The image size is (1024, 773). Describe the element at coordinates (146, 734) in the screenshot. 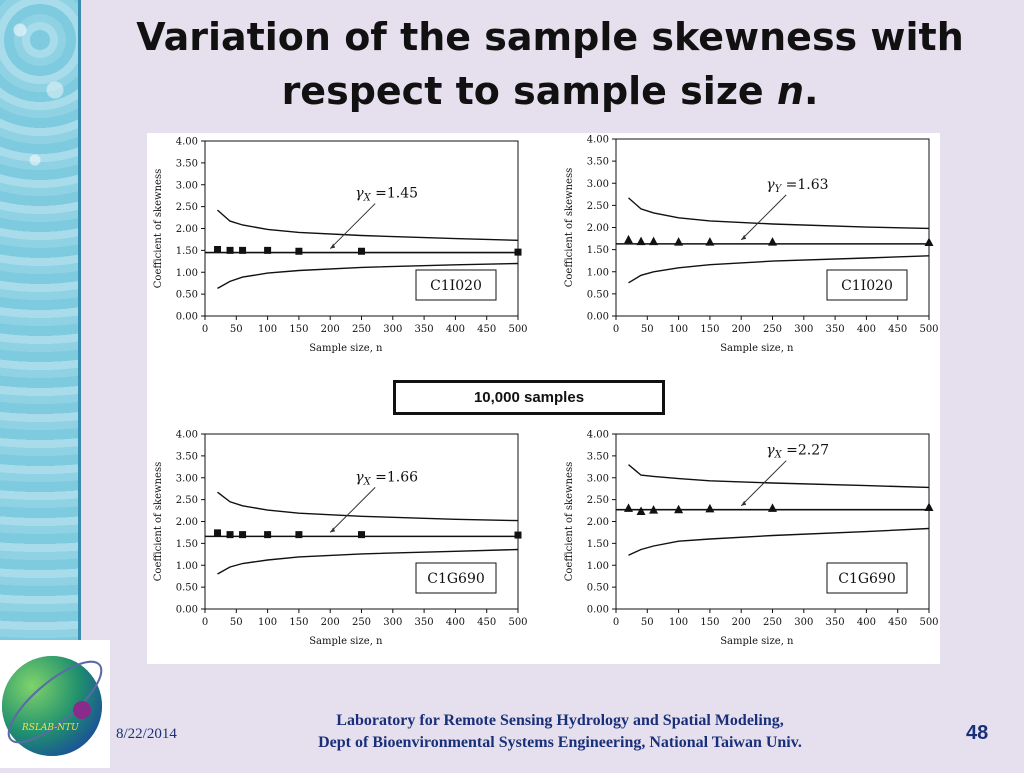

I see `footer-date: 8/22/2014` at that location.